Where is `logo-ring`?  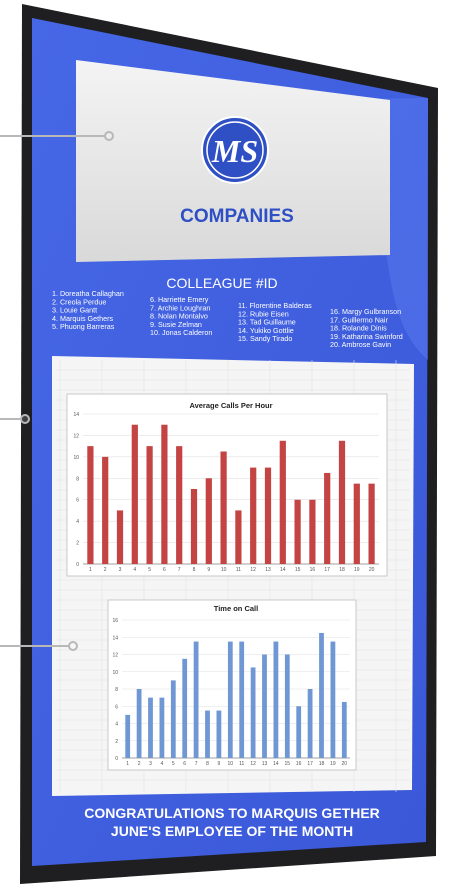
logo-ring is located at coordinates (235, 150).